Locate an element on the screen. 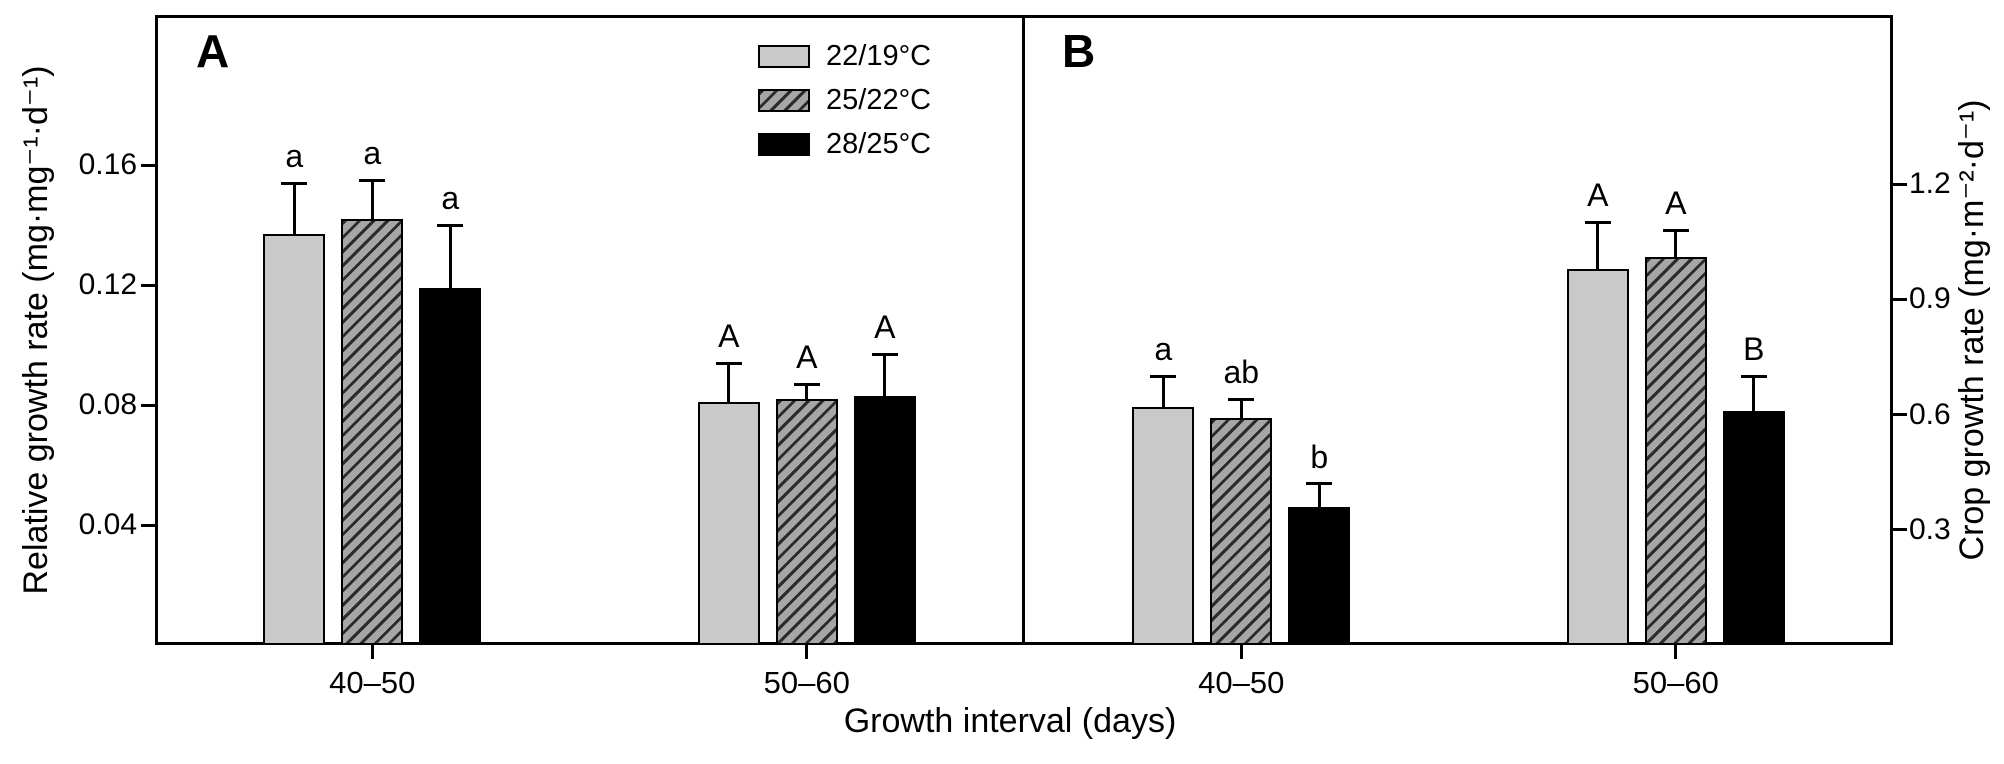  x-axis-title: Growth interval (days) is located at coordinates (1010, 721).